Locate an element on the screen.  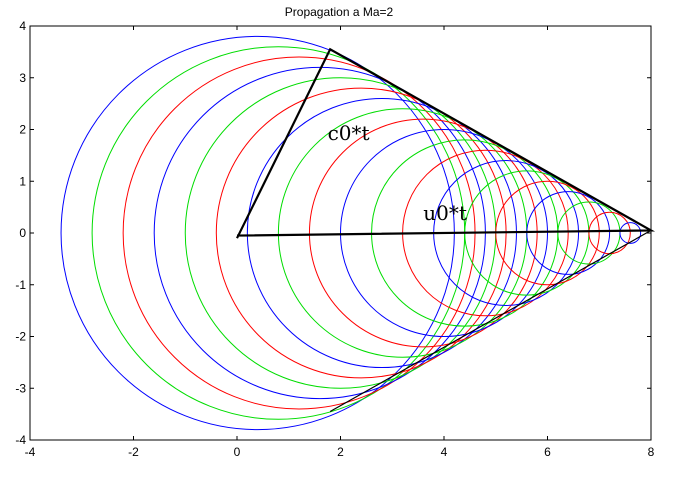
annotation-label: c0*t is located at coordinates (349, 133).